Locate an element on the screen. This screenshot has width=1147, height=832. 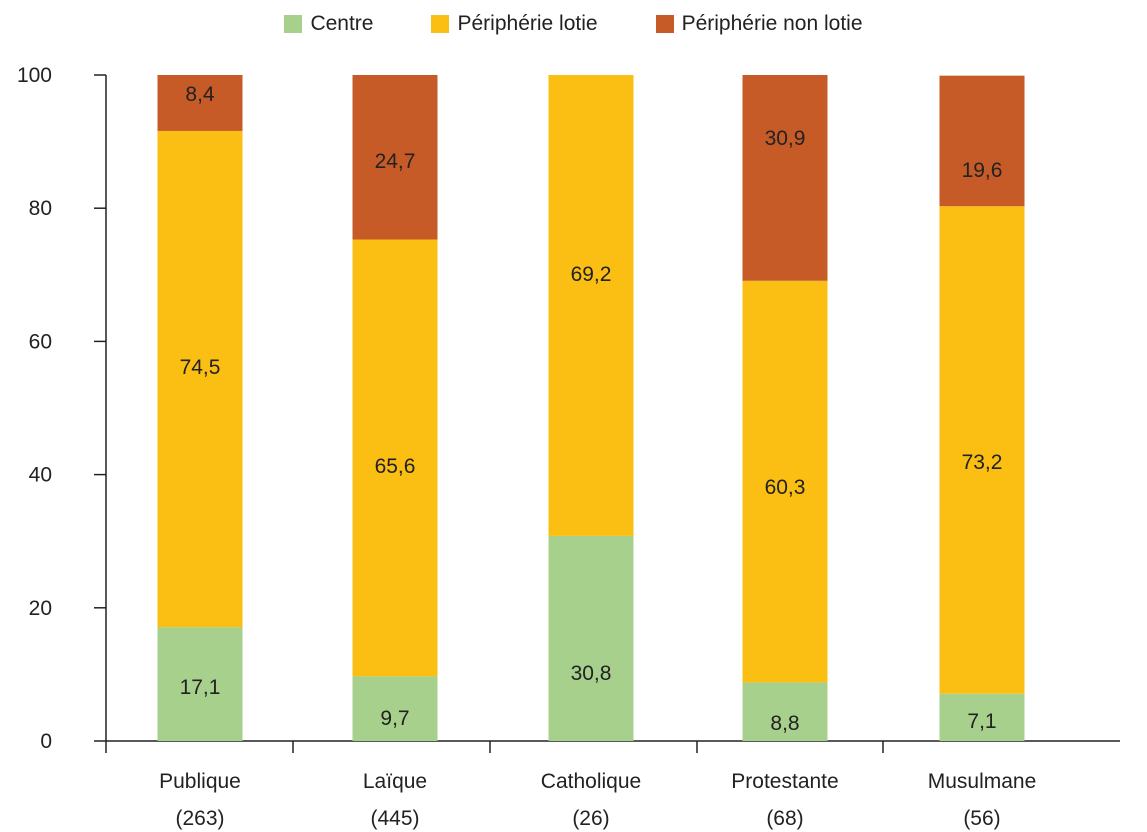
category-count-label: (56) is located at coordinates (981, 818).